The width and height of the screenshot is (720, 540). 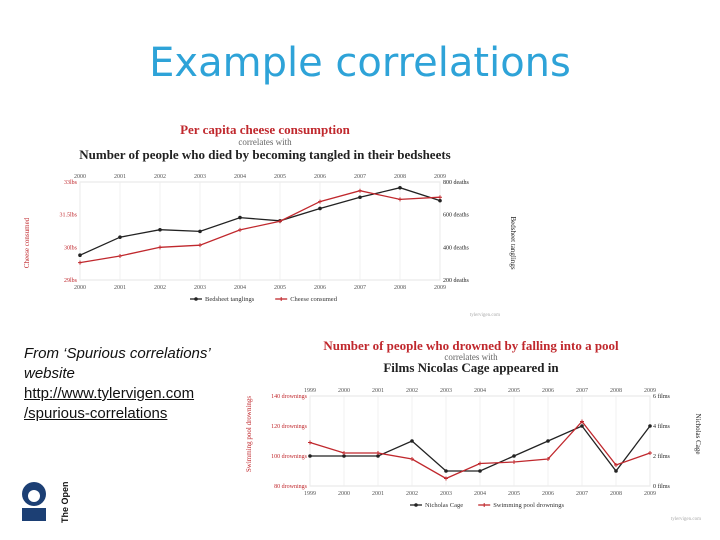 What do you see at coordinates (456, 183) in the screenshot?
I see `chart1-right-tick: 800 deaths` at bounding box center [456, 183].